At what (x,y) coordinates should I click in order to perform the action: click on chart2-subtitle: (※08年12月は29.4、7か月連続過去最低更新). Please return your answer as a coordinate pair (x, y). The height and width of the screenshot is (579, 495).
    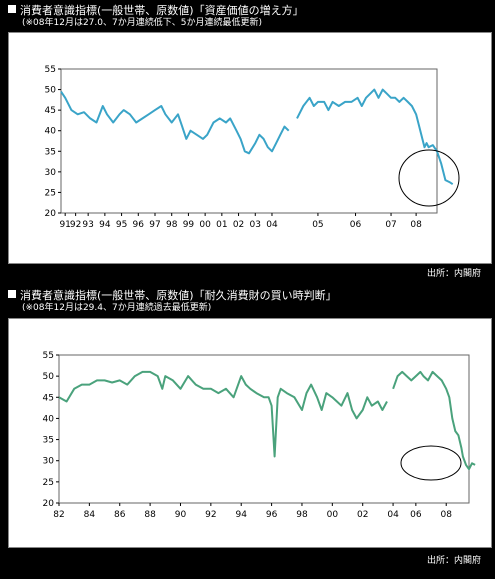
    Looking at the image, I should click on (117, 308).